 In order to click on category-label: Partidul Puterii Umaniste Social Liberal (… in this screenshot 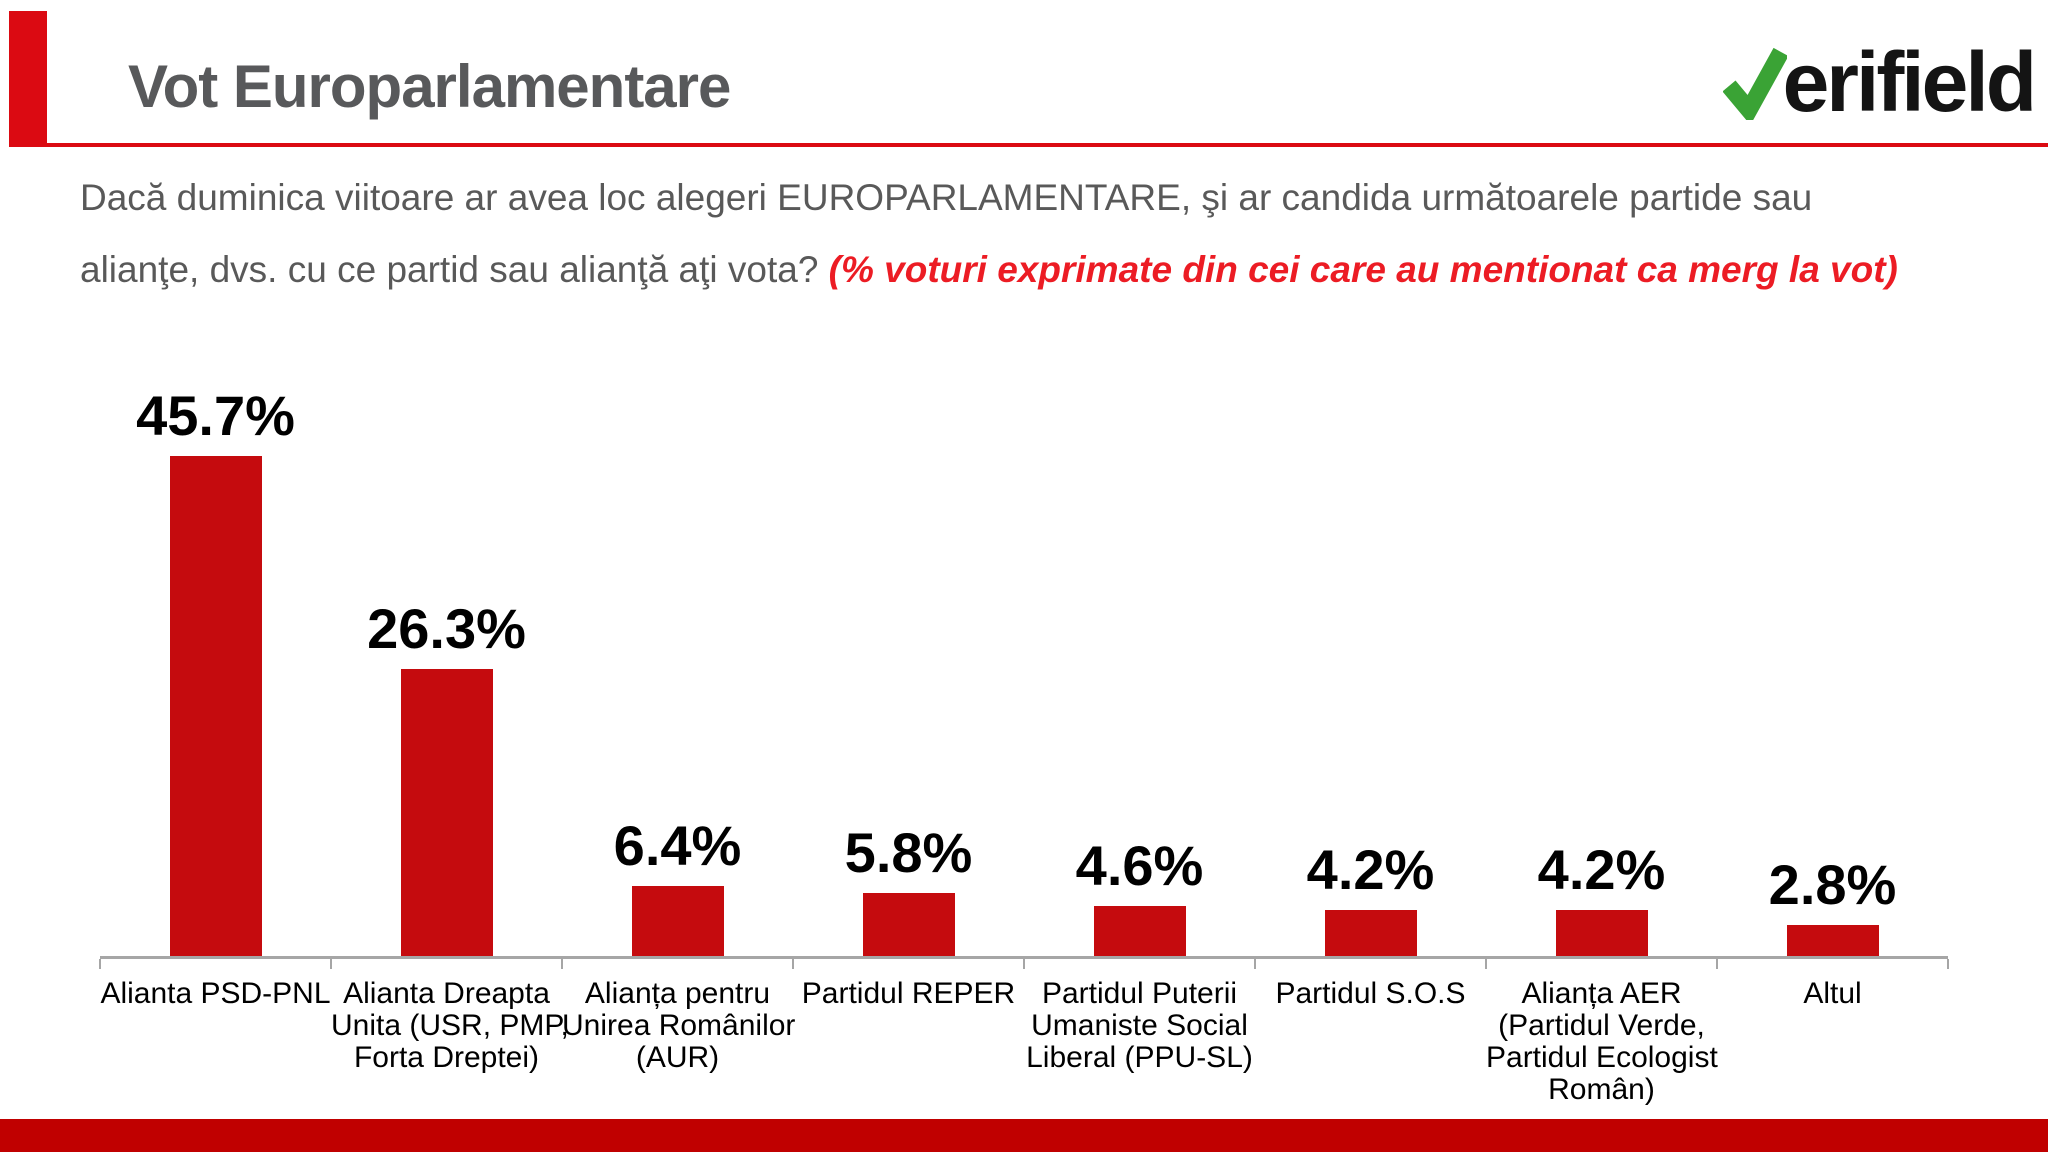, I will do `click(1139, 1025)`.